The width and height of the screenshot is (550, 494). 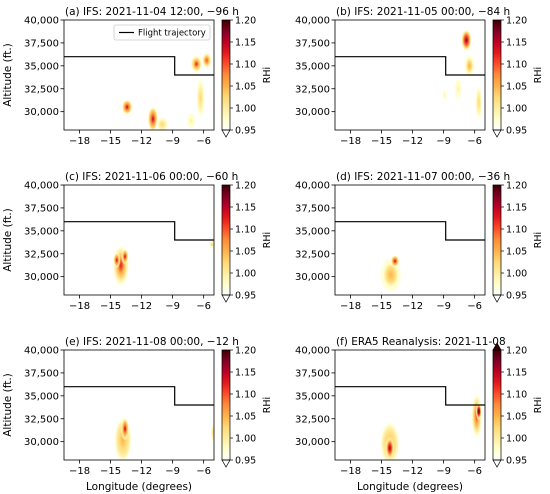 I want to click on plot-frame, so click(x=139, y=405).